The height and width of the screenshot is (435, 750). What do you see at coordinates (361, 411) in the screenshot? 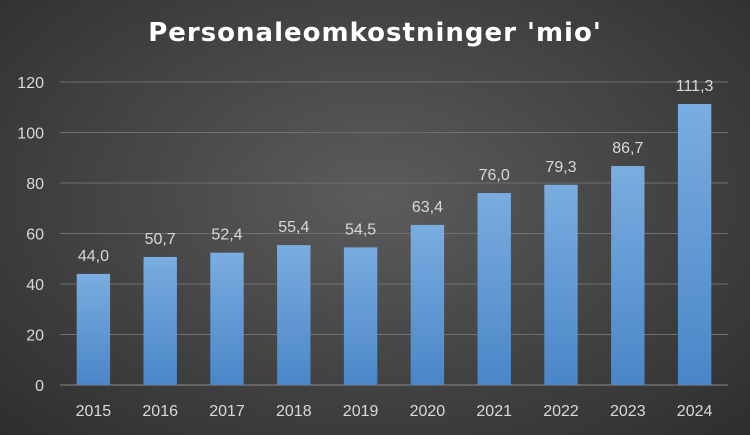
I see `x-tick-label: 2019` at bounding box center [361, 411].